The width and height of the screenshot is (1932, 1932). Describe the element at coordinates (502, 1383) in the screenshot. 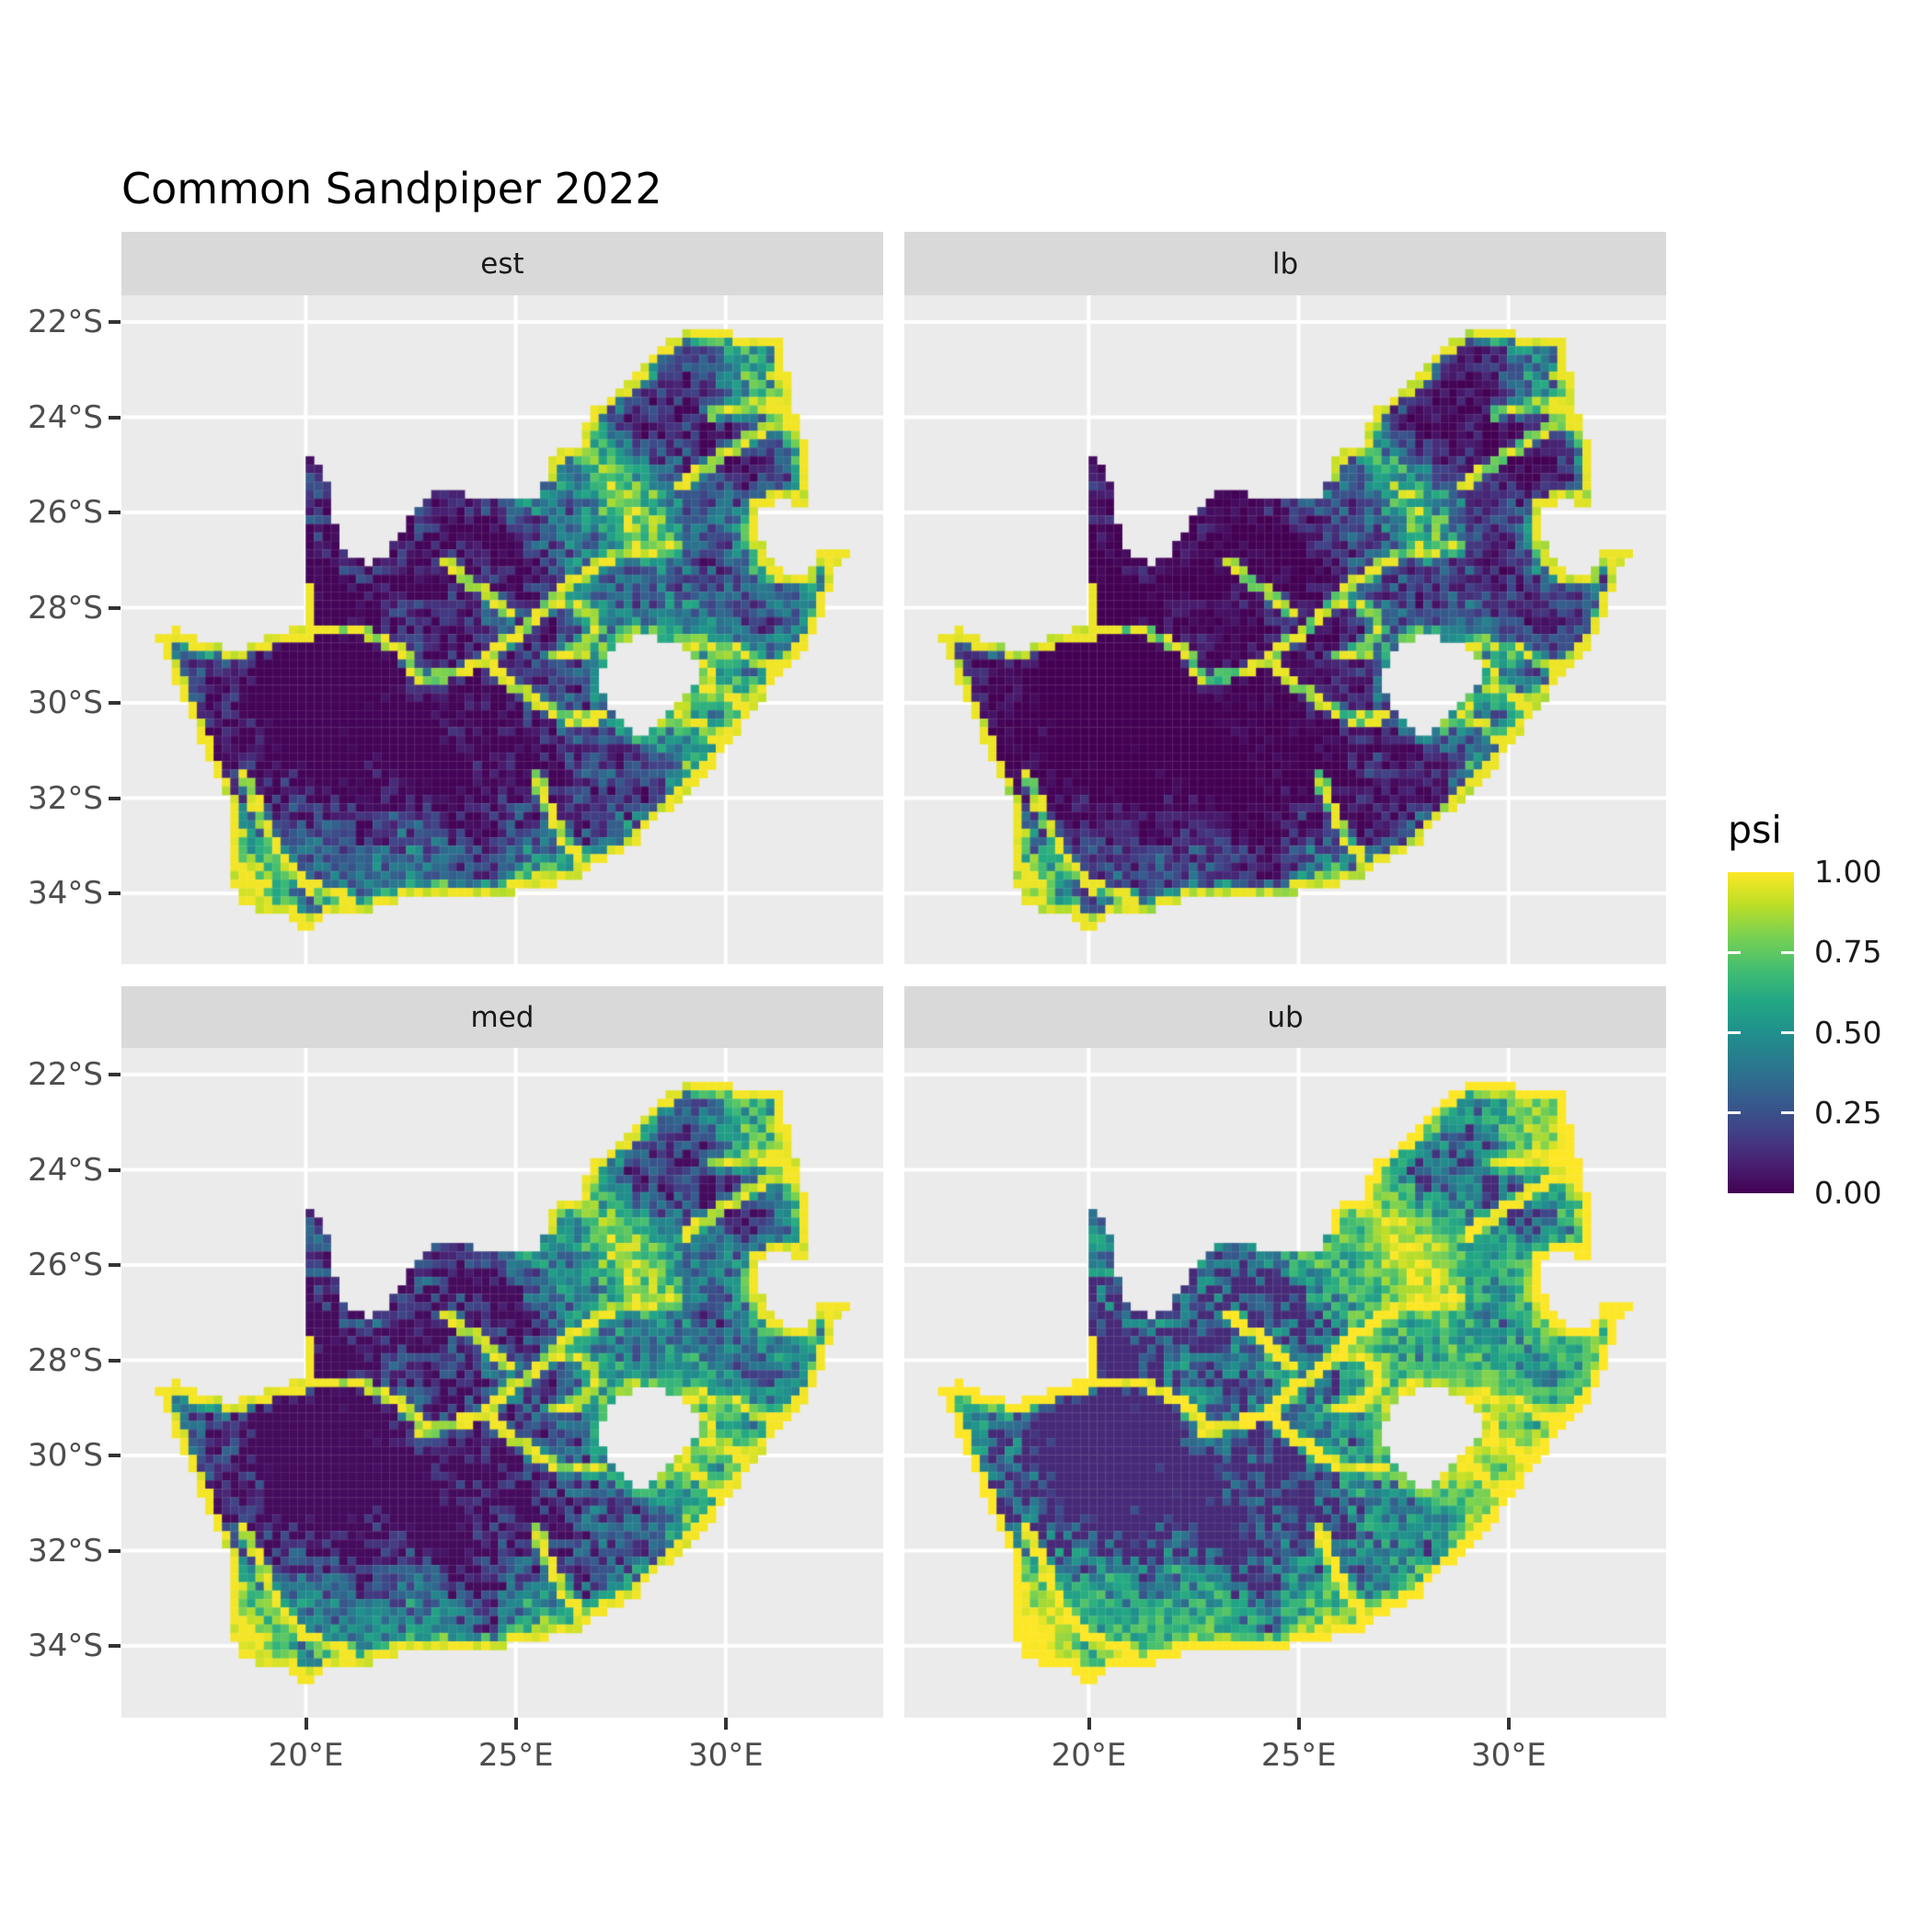

I see `facet-map-med` at that location.